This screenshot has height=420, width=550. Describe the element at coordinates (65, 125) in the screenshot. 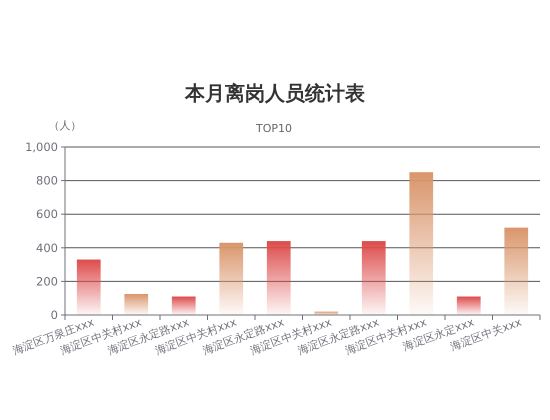

I see `y-axis-title: （人）` at that location.